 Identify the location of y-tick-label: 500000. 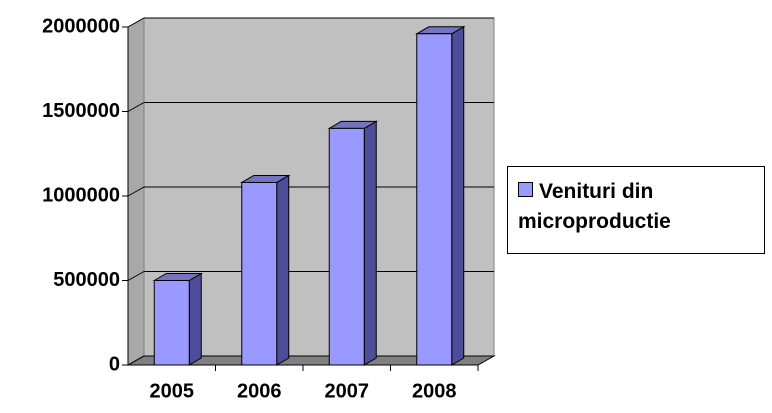
(86, 280).